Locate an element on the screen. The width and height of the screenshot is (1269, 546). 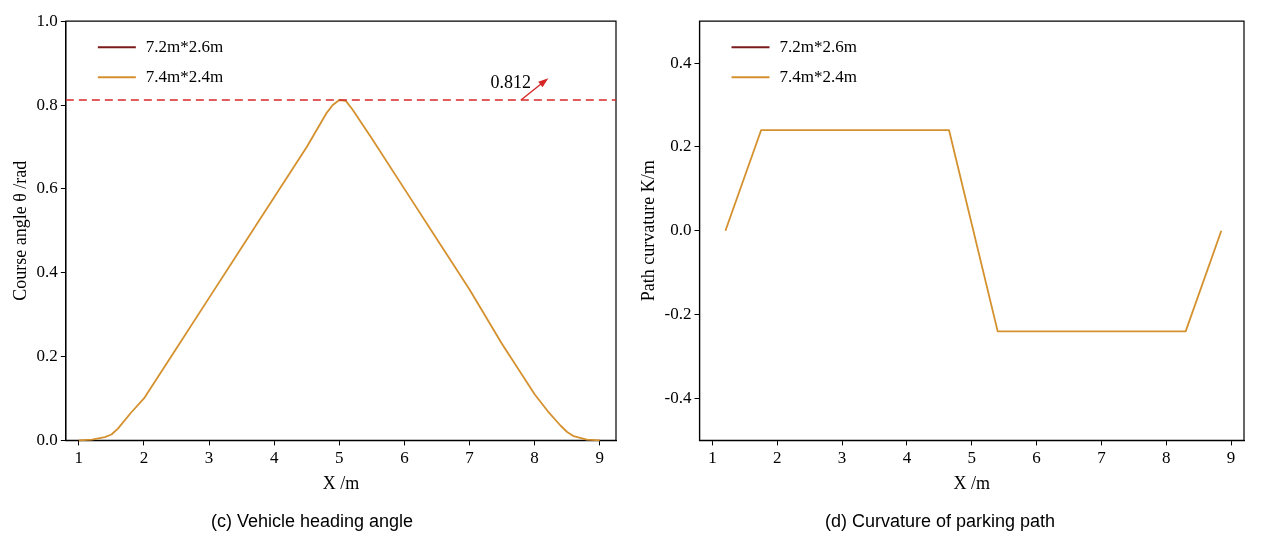
ref-line-label: 0.812 is located at coordinates (510, 81).